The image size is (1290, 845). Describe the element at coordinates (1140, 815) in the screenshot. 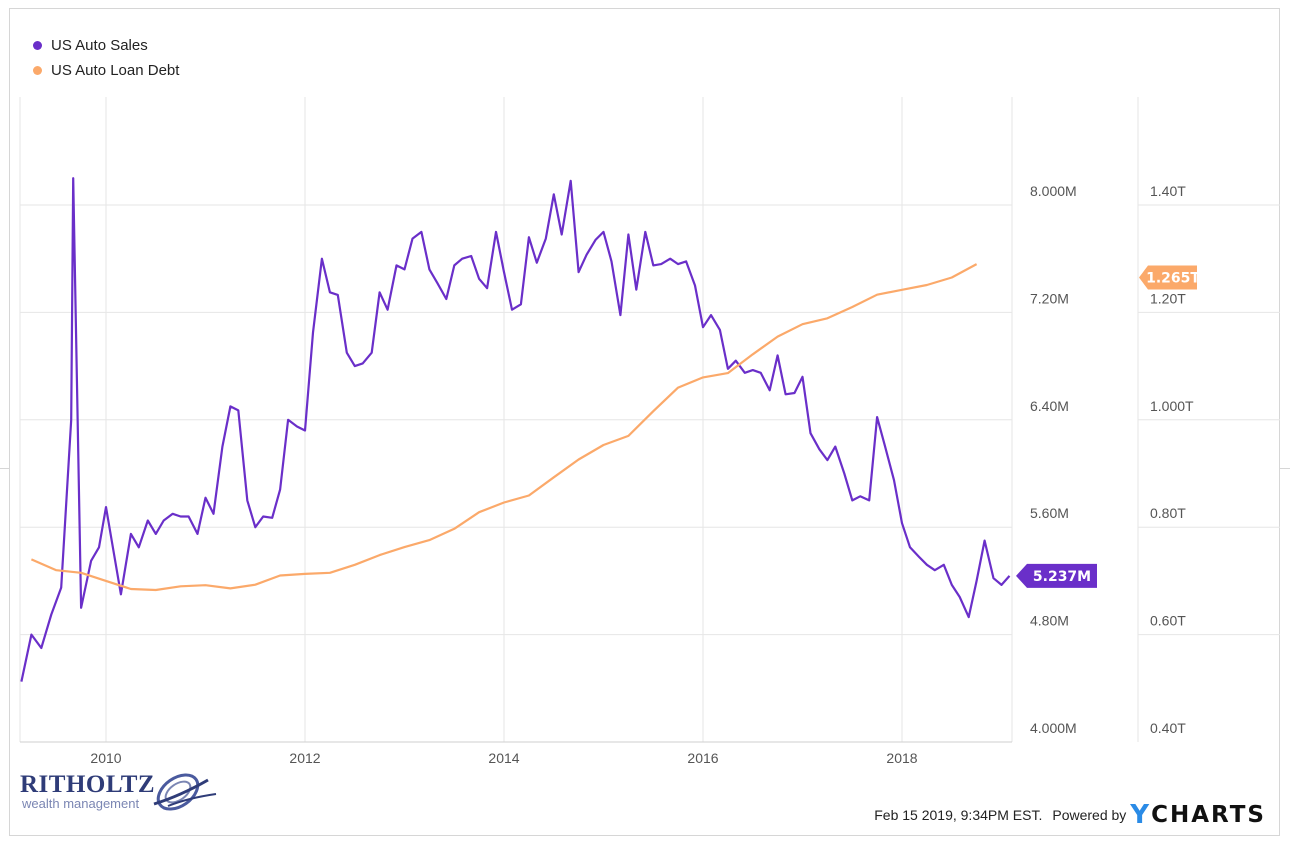

I see `ycharts-y-icon: Y` at that location.